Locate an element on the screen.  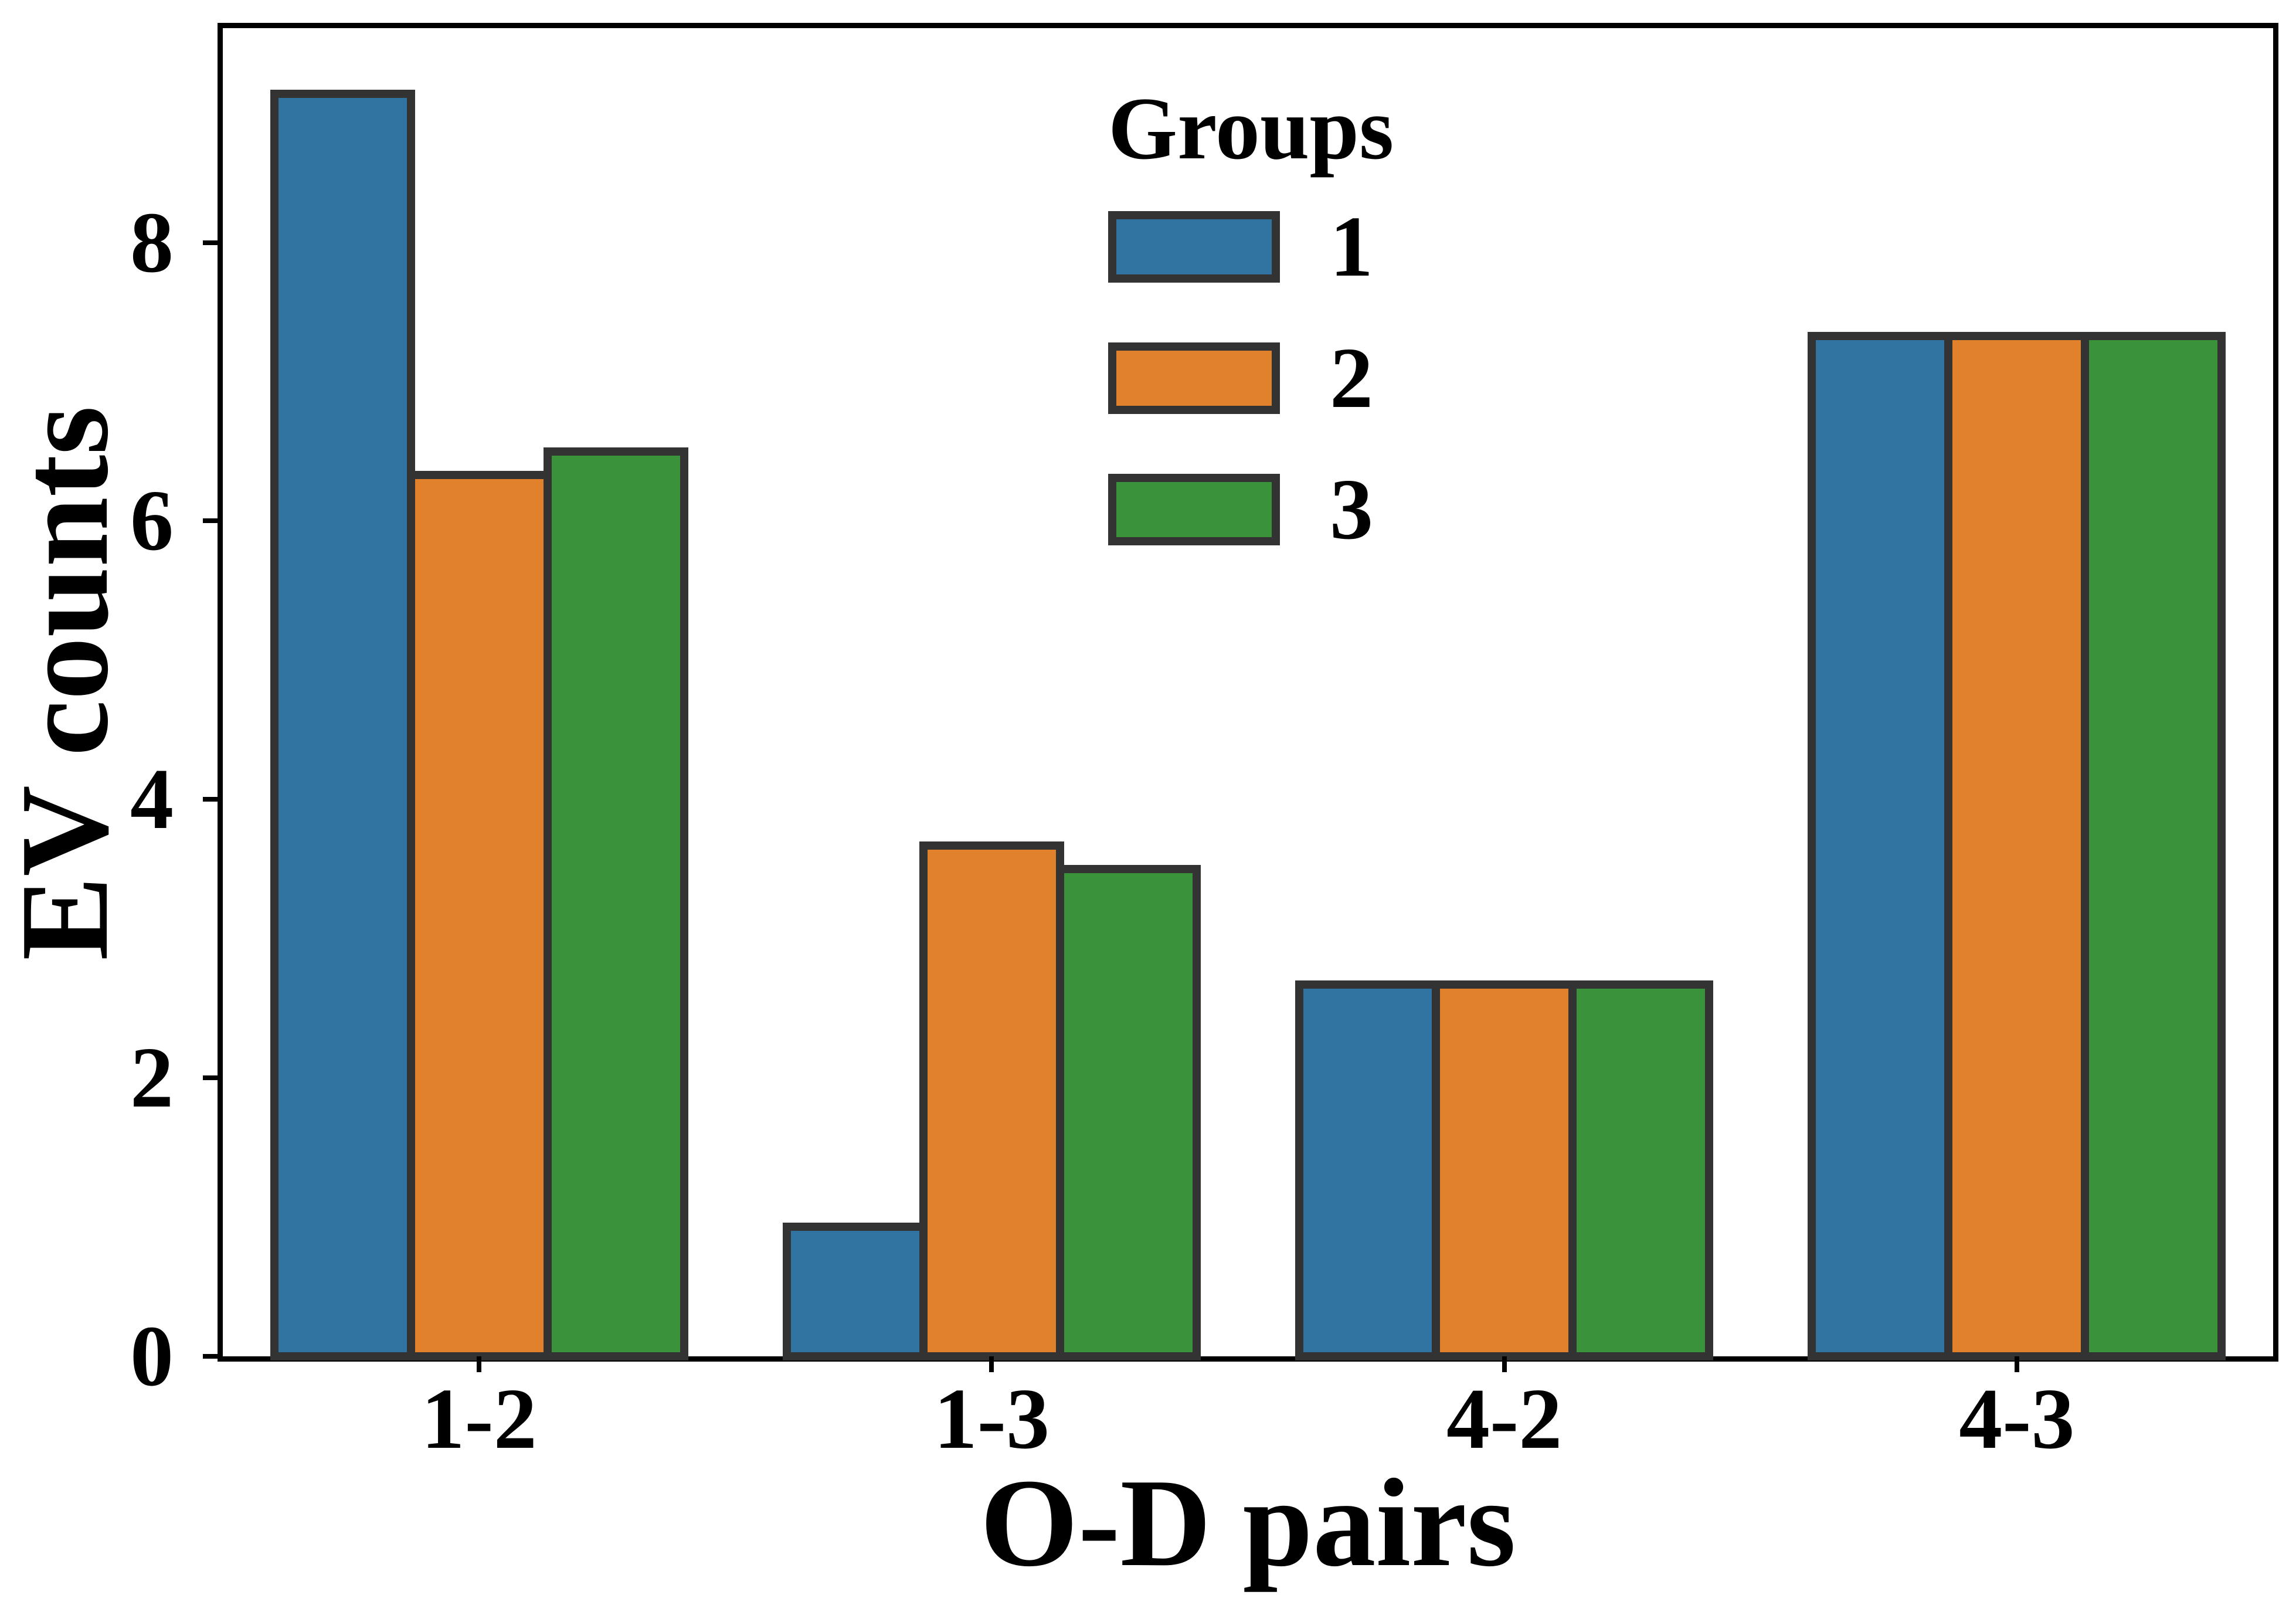
y-axis-label: EV counts is located at coordinates (67, 683).